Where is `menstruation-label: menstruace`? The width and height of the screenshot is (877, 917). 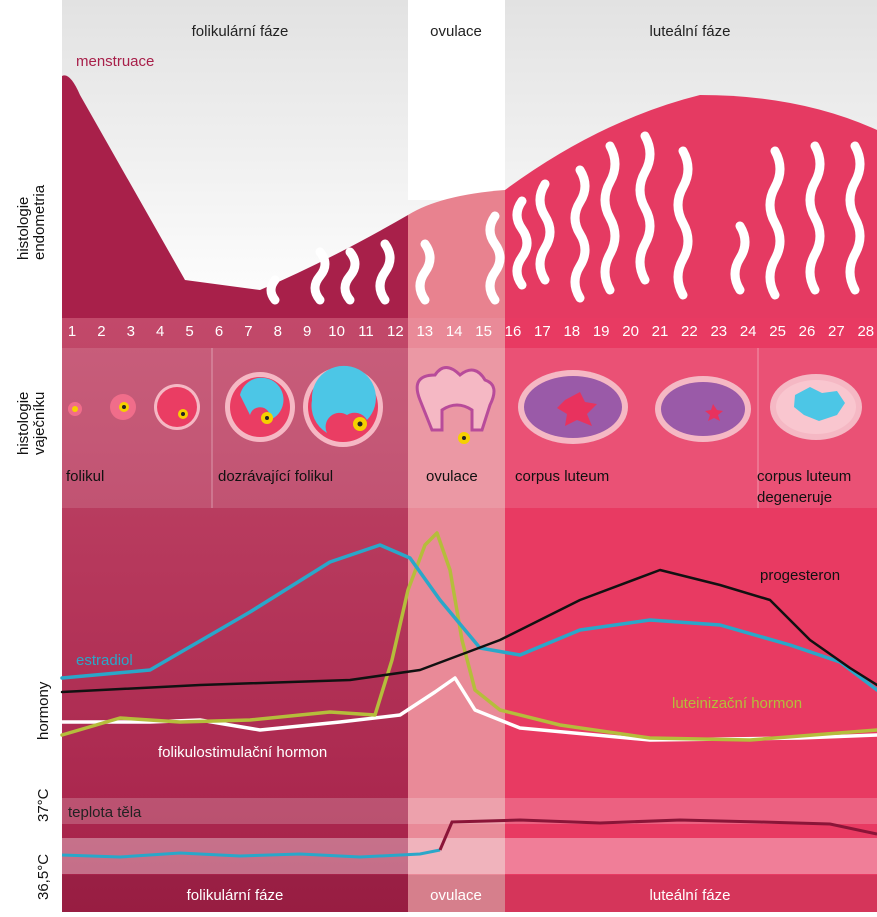 menstruation-label: menstruace is located at coordinates (115, 61).